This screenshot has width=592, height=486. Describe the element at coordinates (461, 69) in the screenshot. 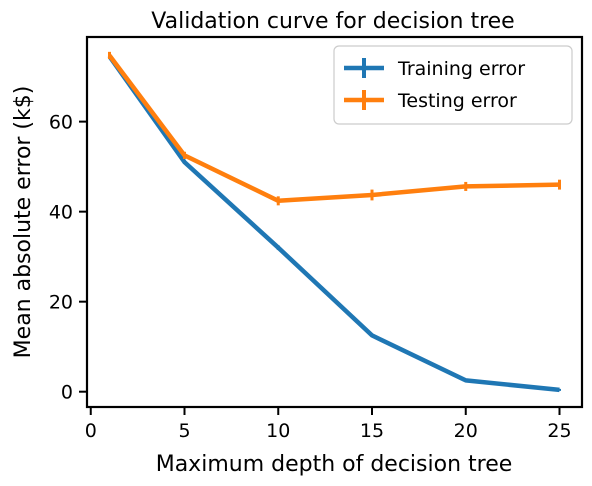

I see `legend-label: Training error` at that location.